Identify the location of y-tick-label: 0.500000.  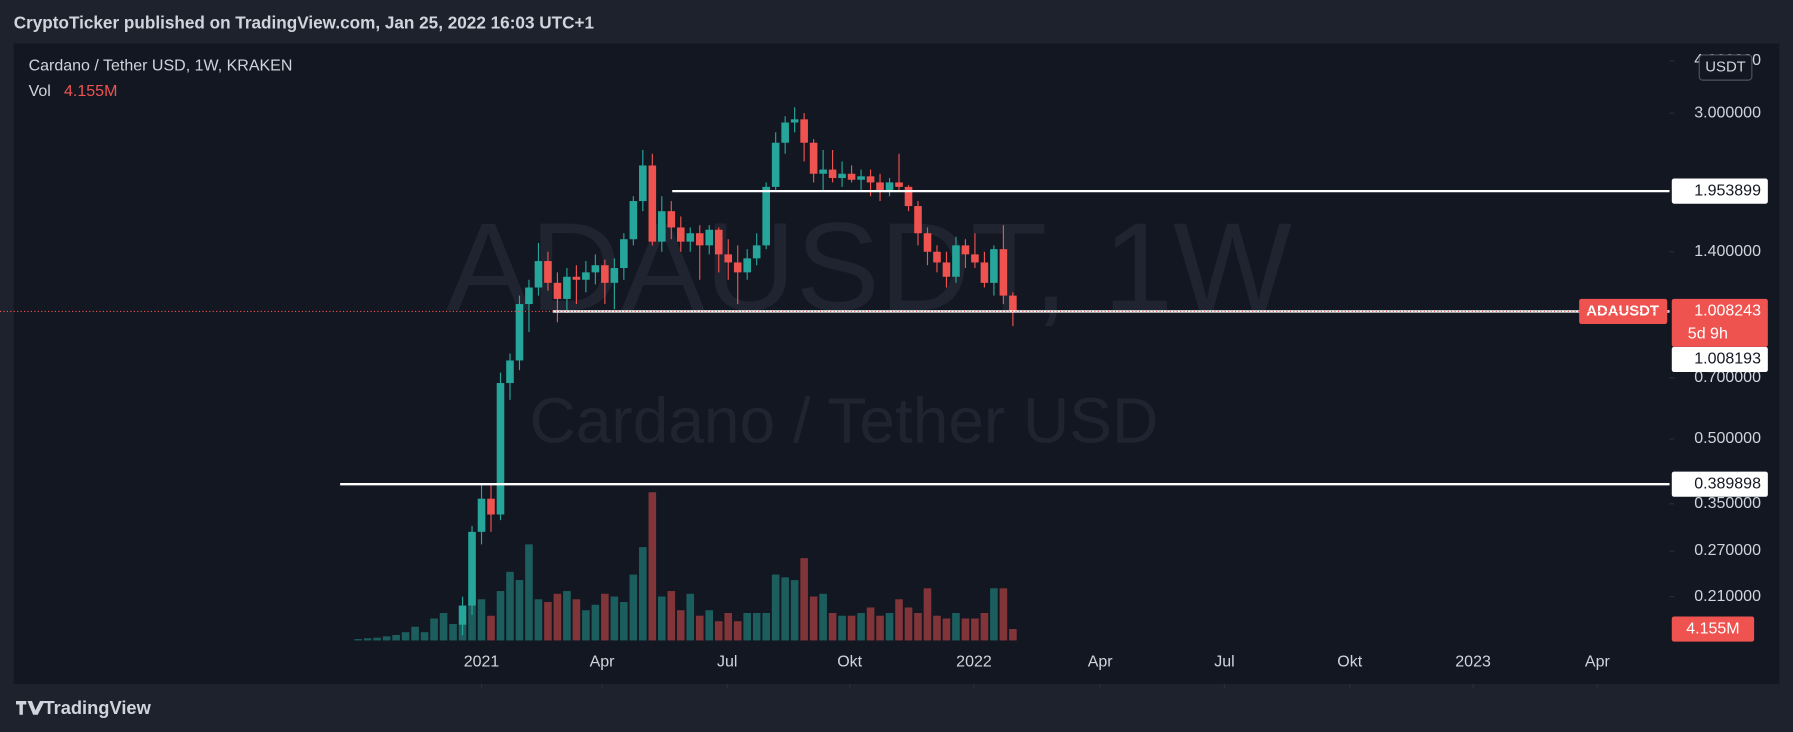
(1727, 438).